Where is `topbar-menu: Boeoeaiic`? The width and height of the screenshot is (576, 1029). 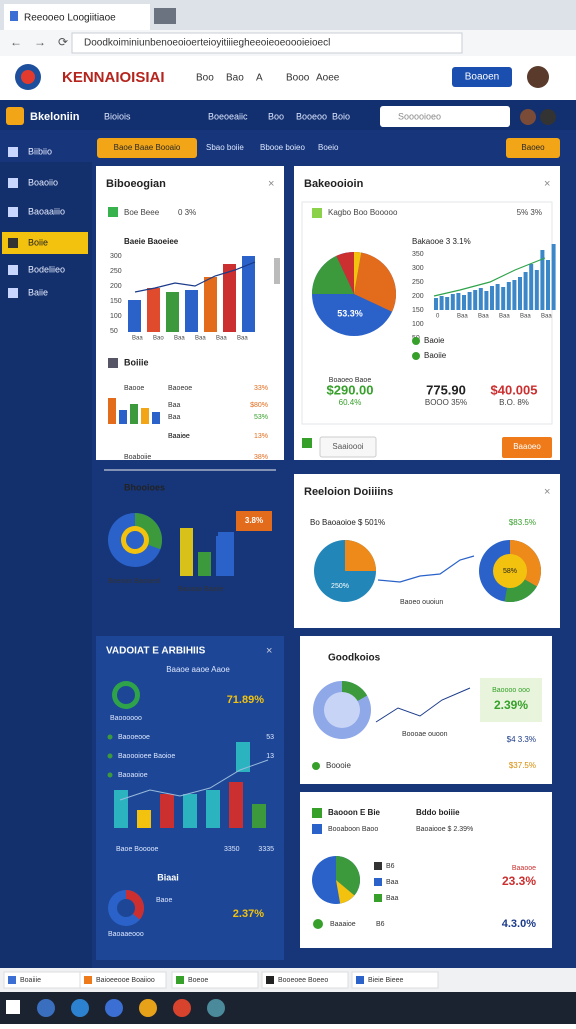 topbar-menu: Boeoeaiic is located at coordinates (228, 116).